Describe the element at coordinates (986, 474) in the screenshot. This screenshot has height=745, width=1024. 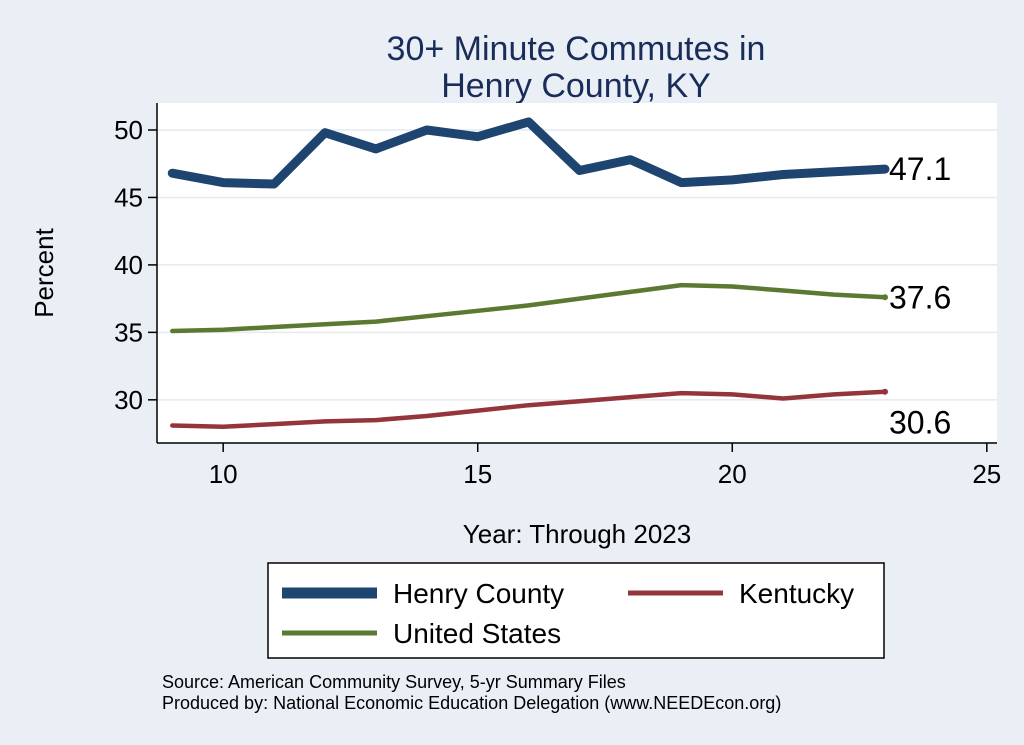
I see `x-tick-label-25: 25` at that location.